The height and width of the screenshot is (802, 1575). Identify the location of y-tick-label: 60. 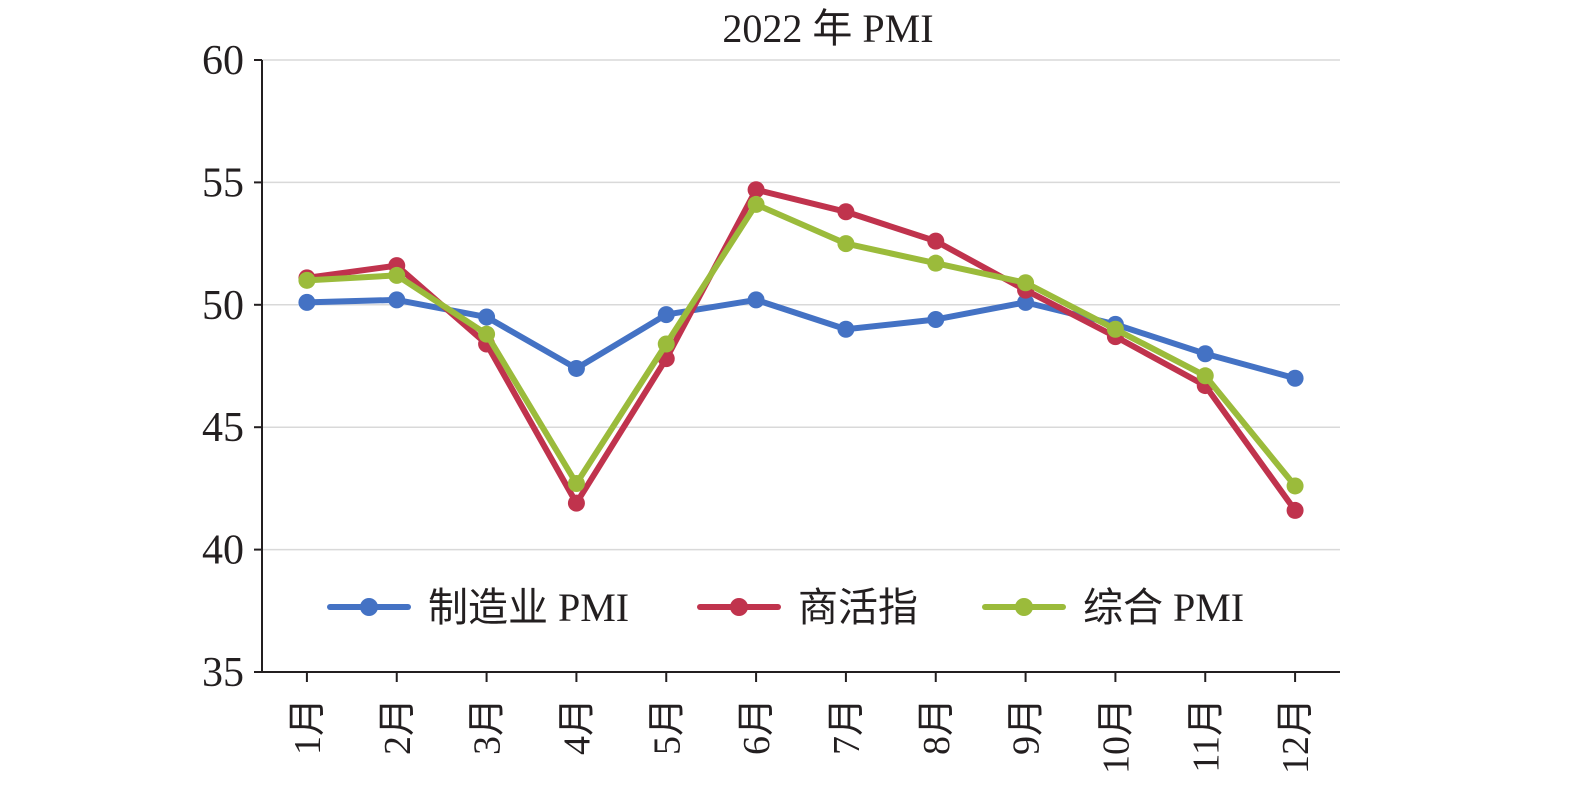
(223, 61).